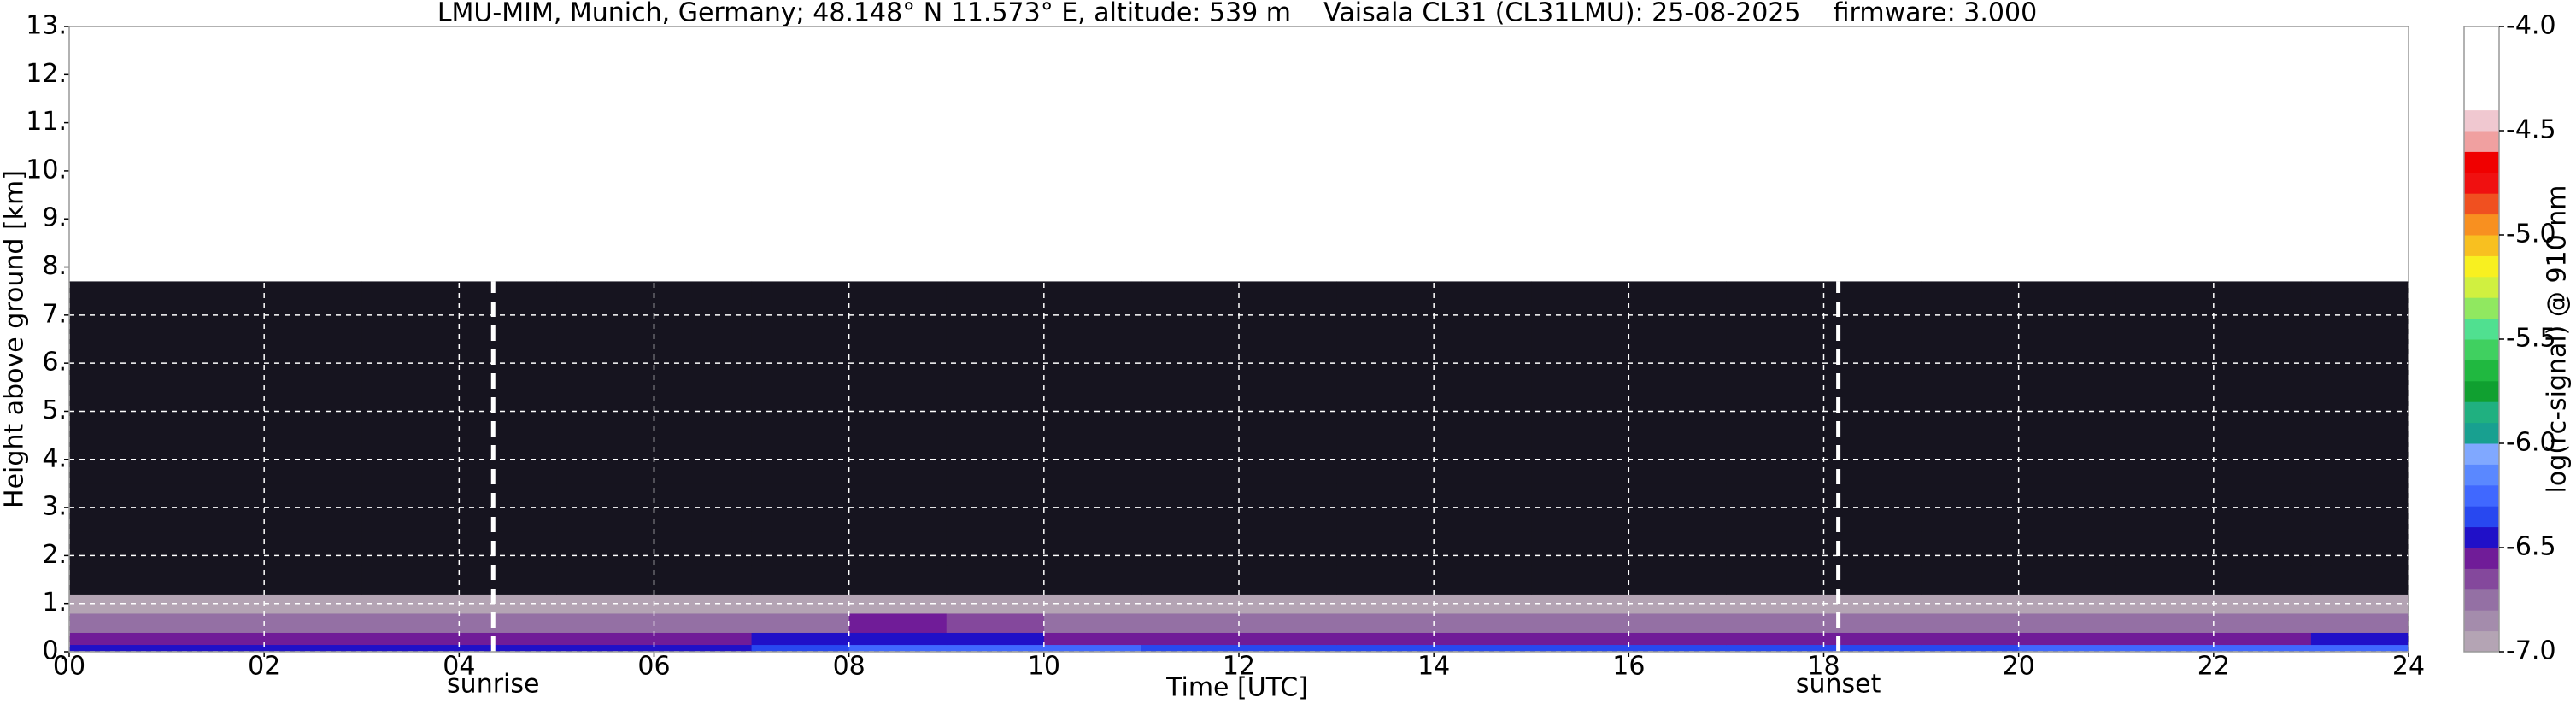  I want to click on y-tick-label: 13., so click(46, 26).